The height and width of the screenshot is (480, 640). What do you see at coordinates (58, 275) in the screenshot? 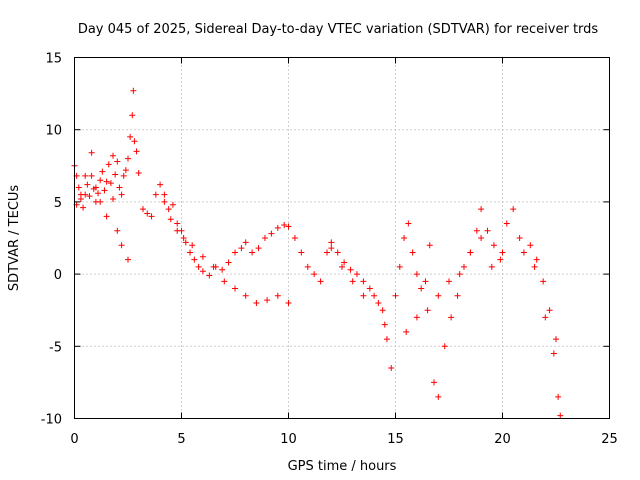
I see `y-tick-label: 0` at bounding box center [58, 275].